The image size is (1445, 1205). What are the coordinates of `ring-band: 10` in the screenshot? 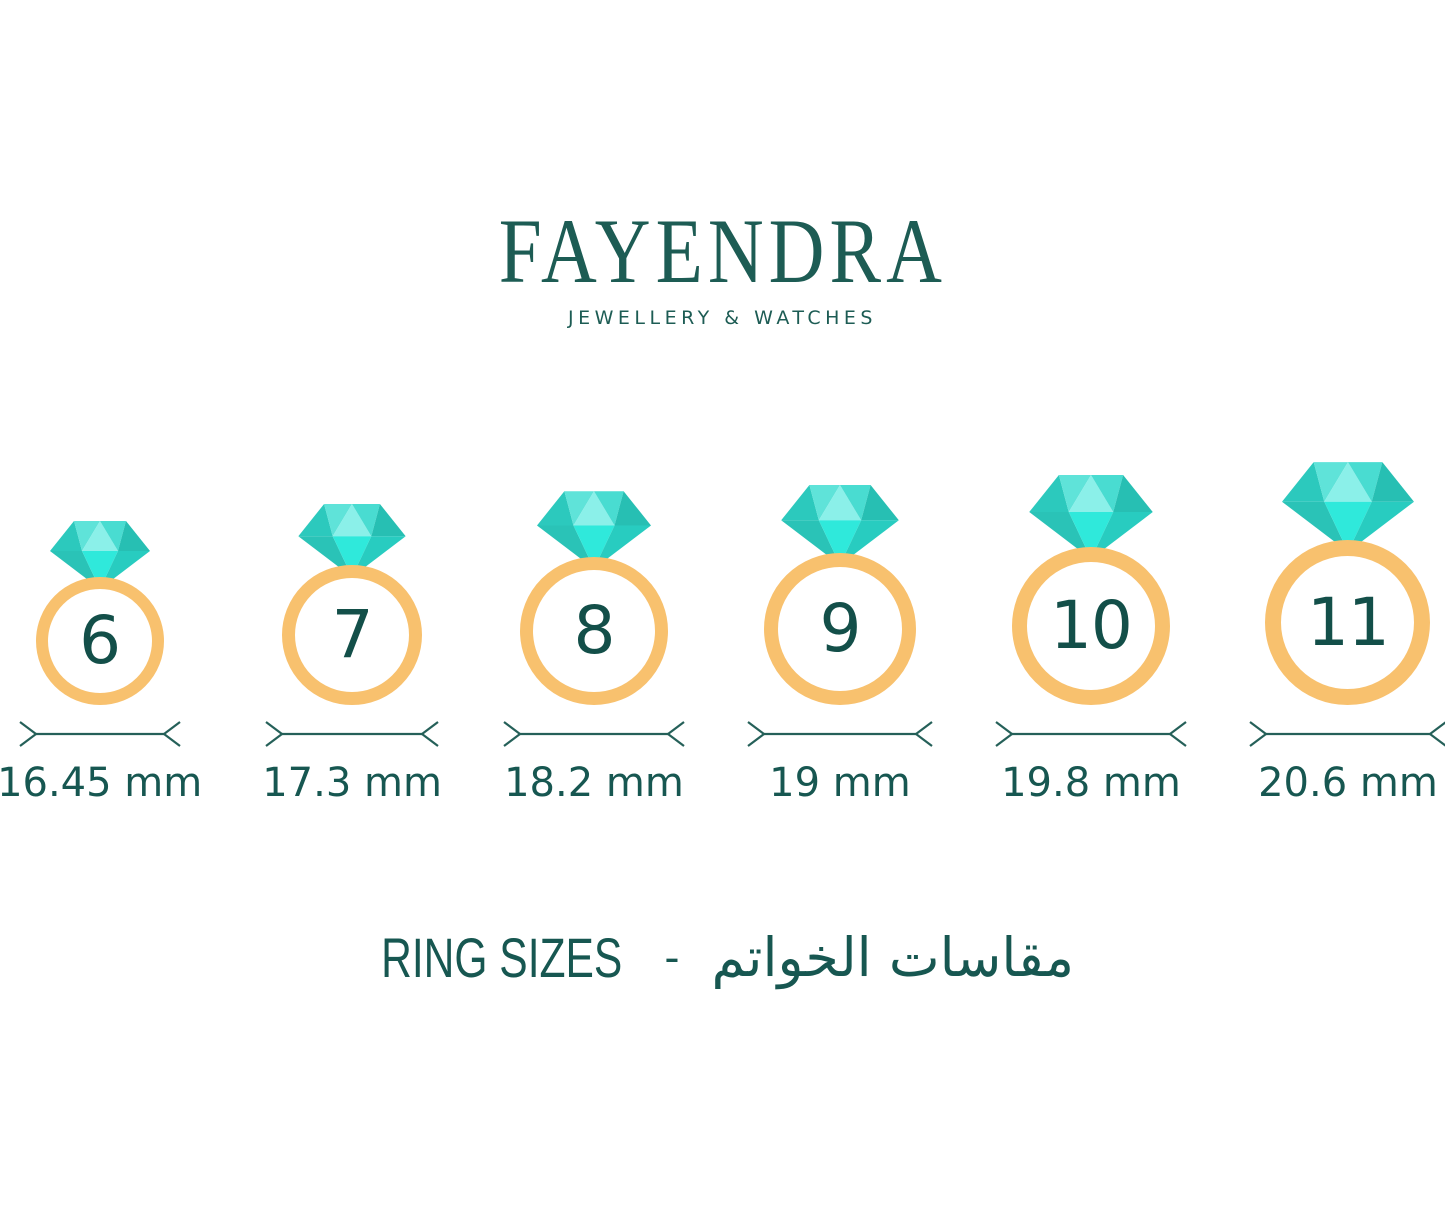 It's located at (1090, 626).